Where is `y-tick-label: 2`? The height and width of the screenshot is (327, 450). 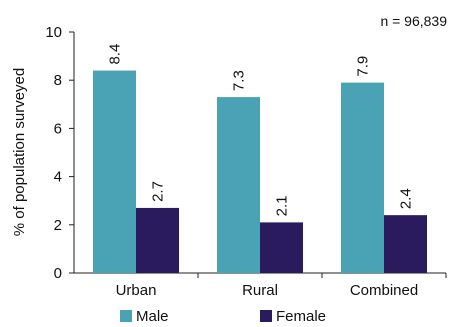
y-tick-label: 2 is located at coordinates (58, 225).